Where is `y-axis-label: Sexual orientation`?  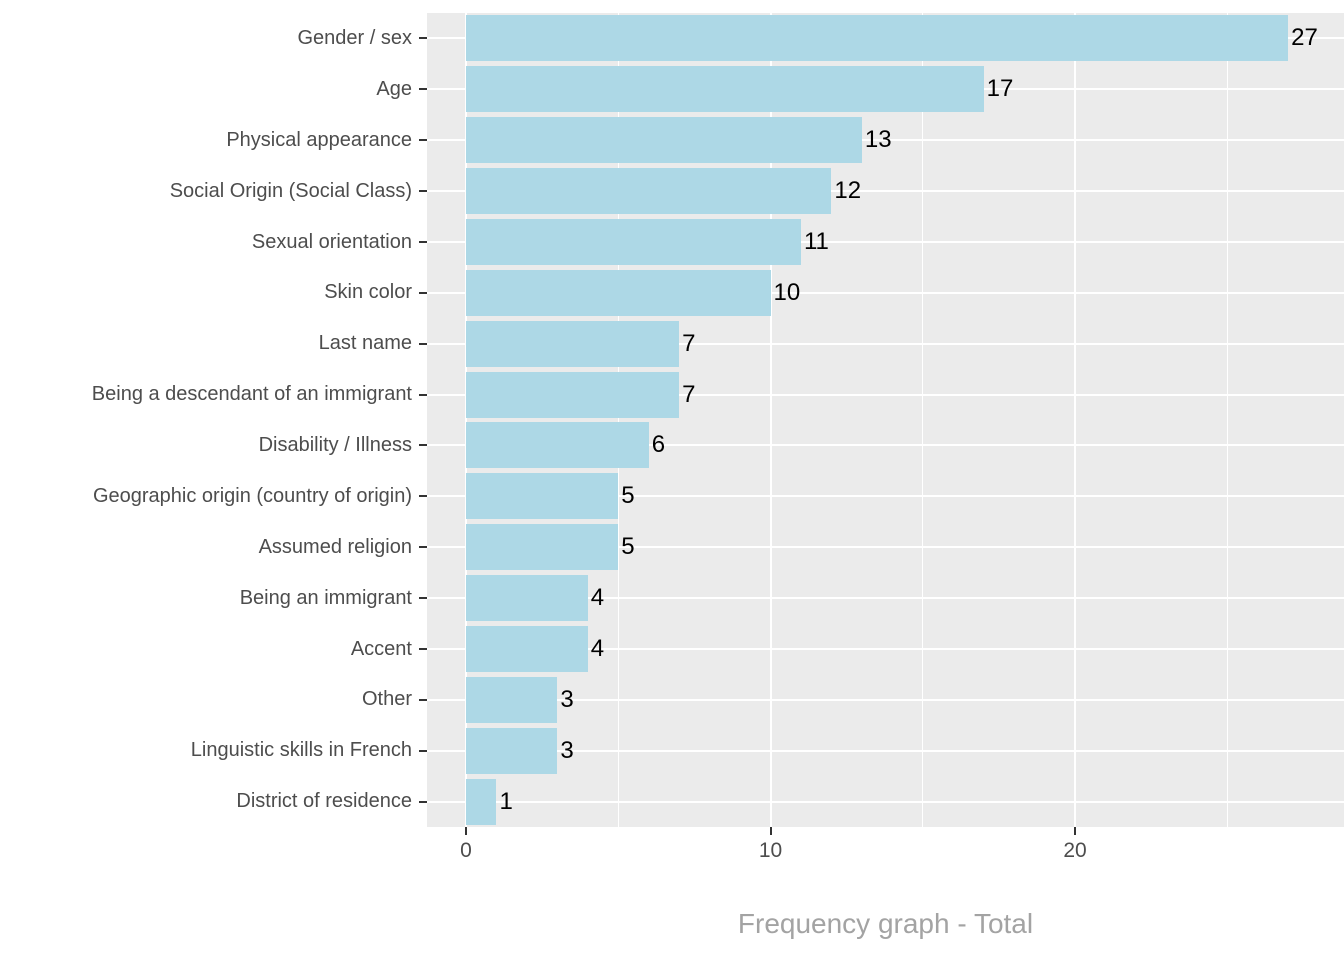 y-axis-label: Sexual orientation is located at coordinates (331, 241).